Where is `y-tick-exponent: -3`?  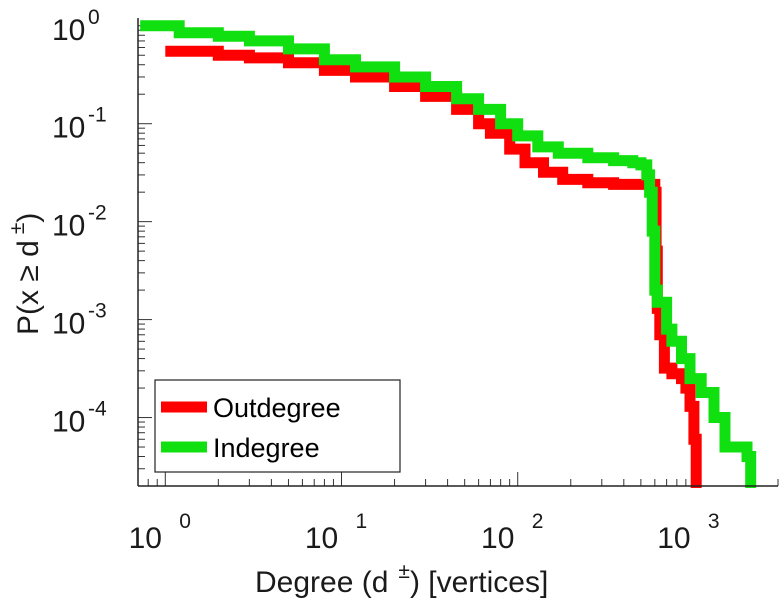
y-tick-exponent: -3 is located at coordinates (97, 311).